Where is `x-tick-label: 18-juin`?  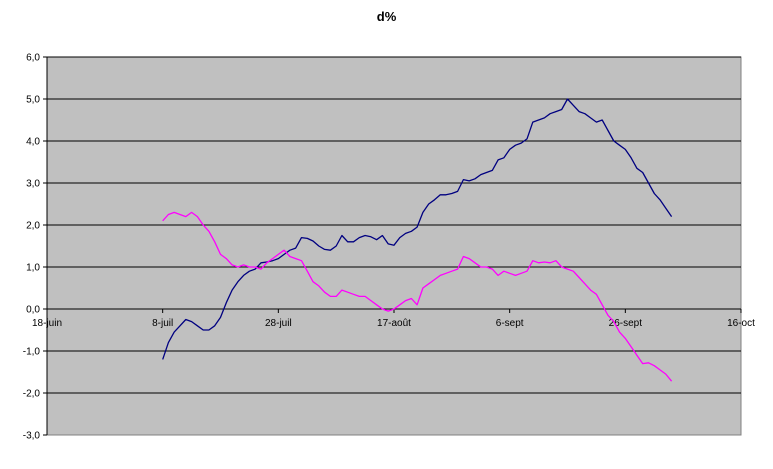 x-tick-label: 18-juin is located at coordinates (47, 323).